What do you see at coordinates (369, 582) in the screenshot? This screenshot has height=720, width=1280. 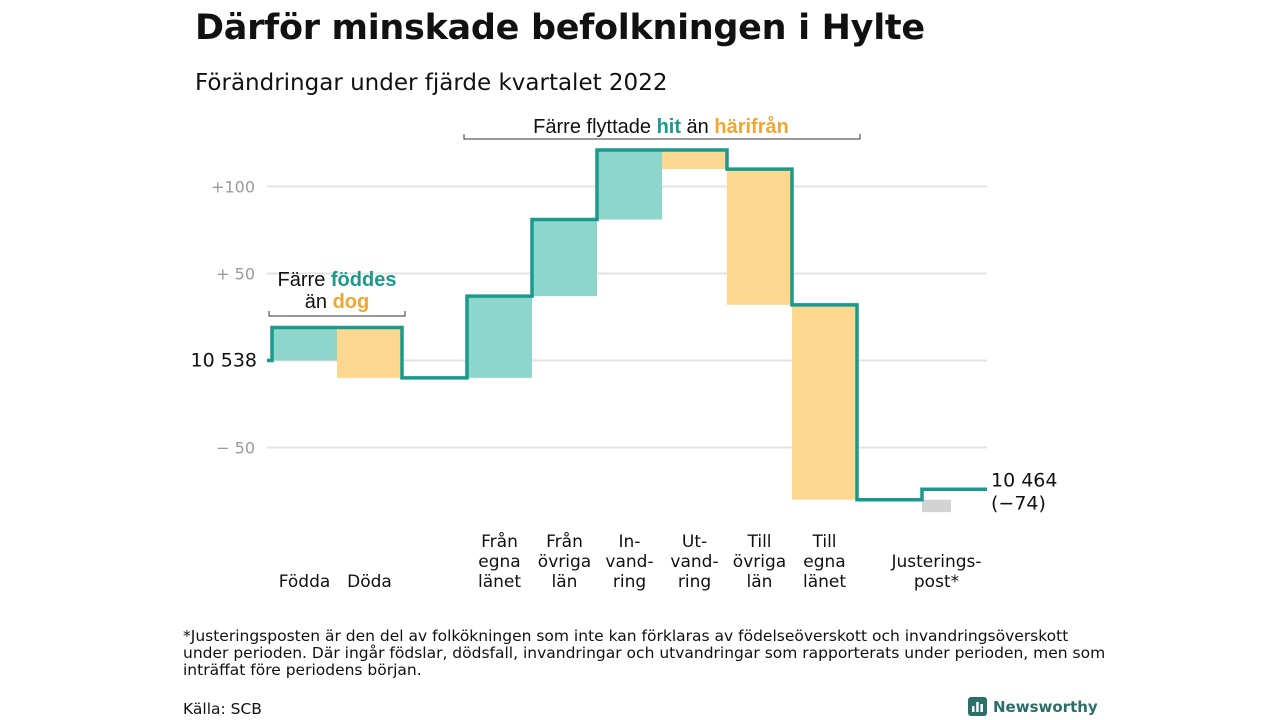 I see `category-label: Döda` at bounding box center [369, 582].